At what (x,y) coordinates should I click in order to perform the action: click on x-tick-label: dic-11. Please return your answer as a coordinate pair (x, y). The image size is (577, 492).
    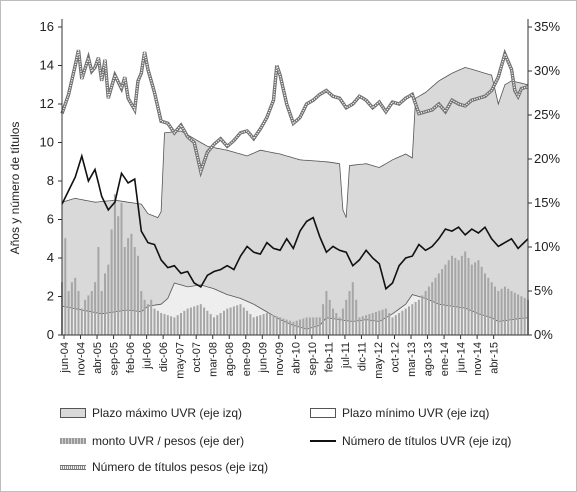
    Looking at the image, I should click on (362, 356).